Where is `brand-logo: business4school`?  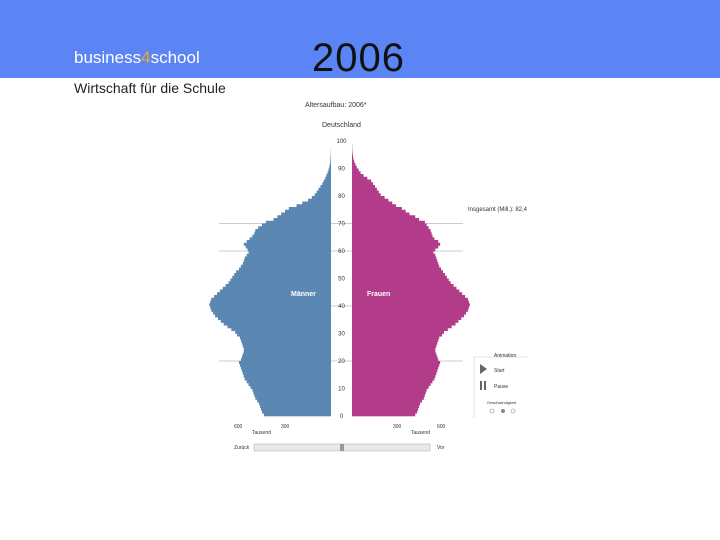
brand-logo: business4school is located at coordinates (137, 58).